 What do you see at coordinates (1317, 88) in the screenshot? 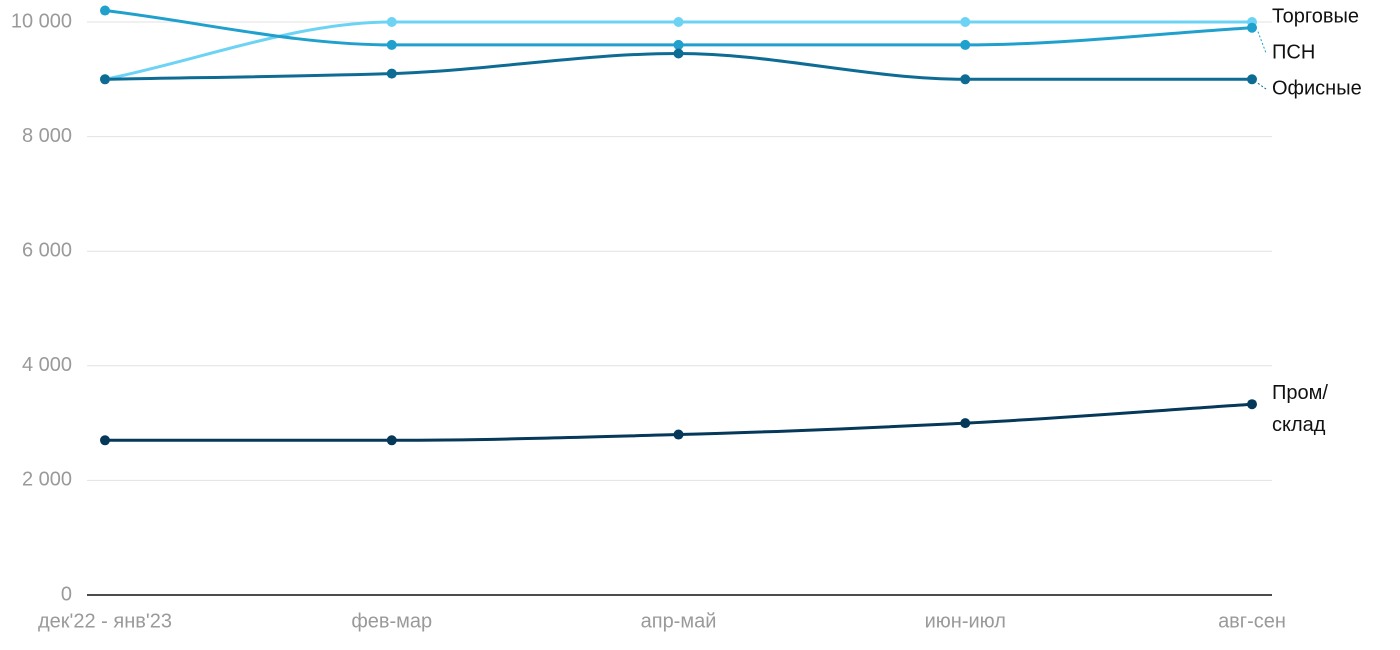
I see `legend-label: Офисные` at bounding box center [1317, 88].